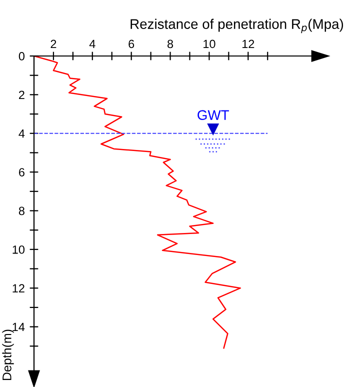 Image resolution: width=348 pixels, height=387 pixels. What do you see at coordinates (18, 327) in the screenshot?
I see `y-tick-label: 14` at bounding box center [18, 327].